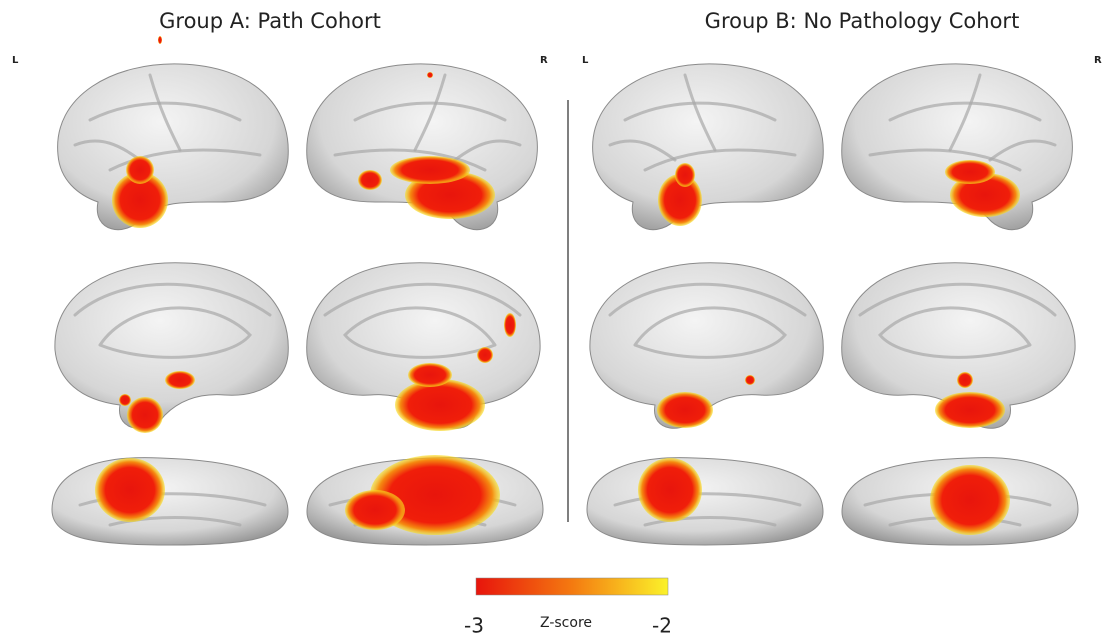  What do you see at coordinates (662, 626) in the screenshot?
I see `colorbar-max: -2` at bounding box center [662, 626].